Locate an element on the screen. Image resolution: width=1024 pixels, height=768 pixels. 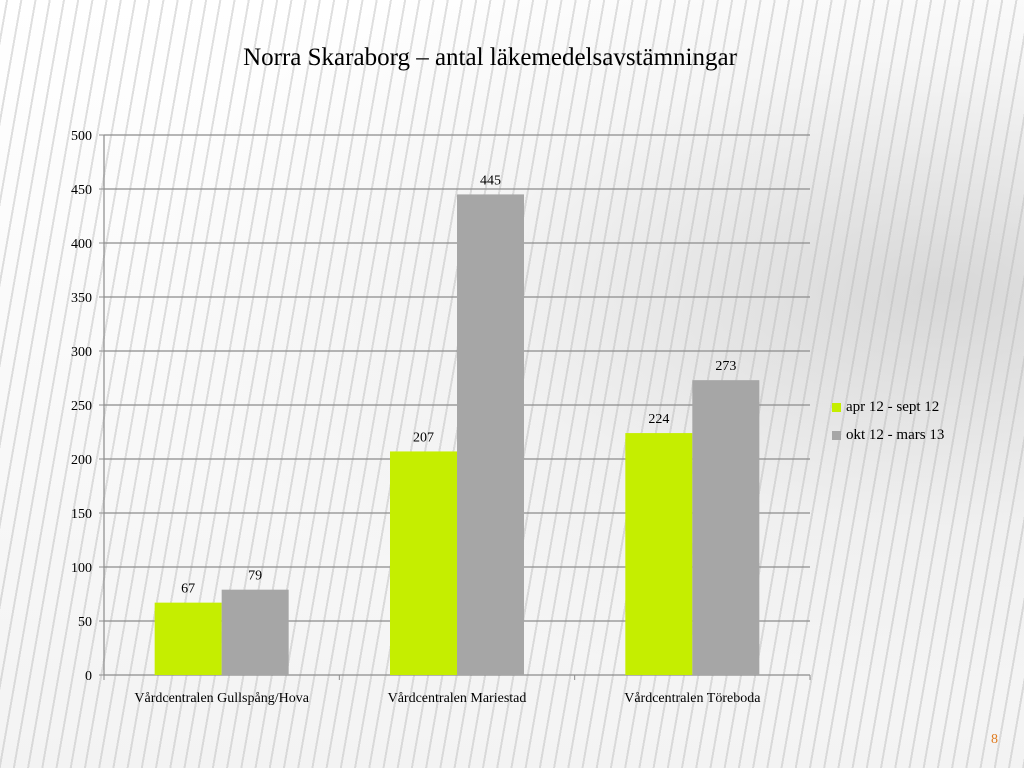
x-tick-label: Vårdcentralen Gullspång/Hova is located at coordinates (221, 698).